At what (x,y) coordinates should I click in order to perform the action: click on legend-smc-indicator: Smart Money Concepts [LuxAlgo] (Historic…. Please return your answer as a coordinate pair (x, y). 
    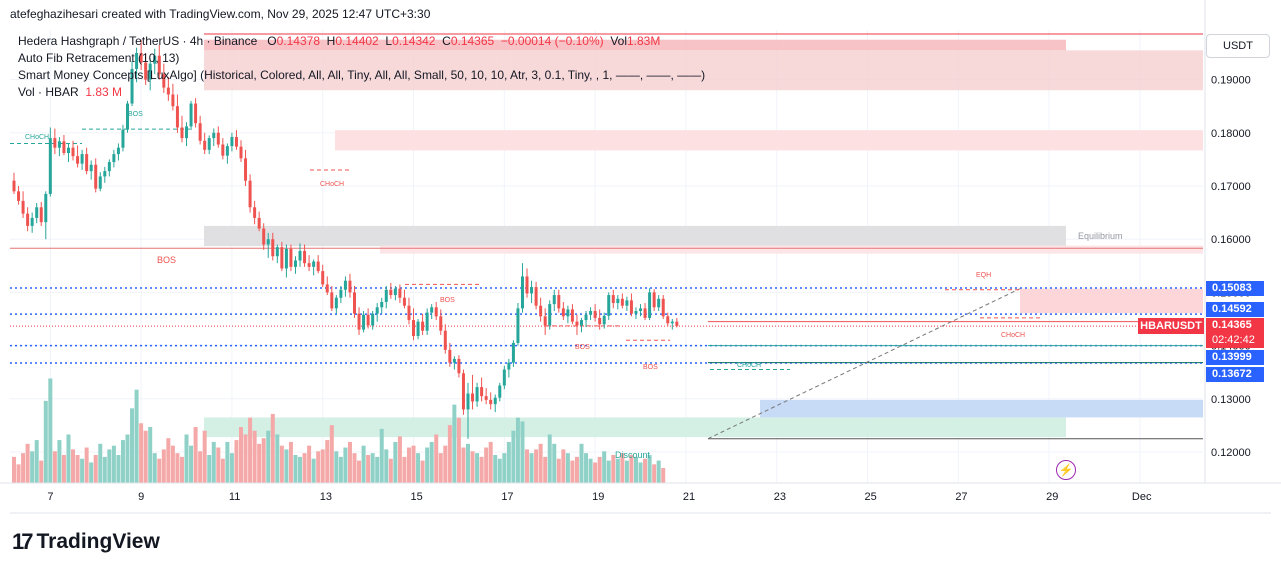
    Looking at the image, I should click on (362, 75).